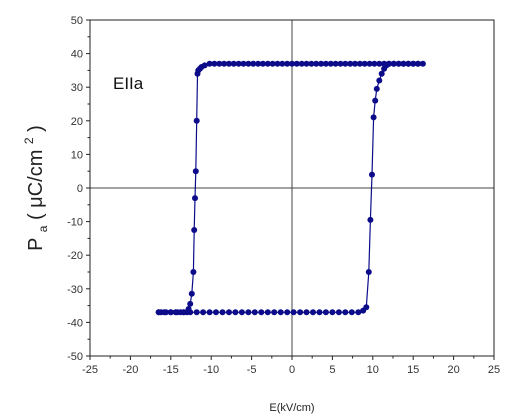  What do you see at coordinates (128, 83) in the screenshot?
I see `chart-annotation: EIIa` at bounding box center [128, 83].